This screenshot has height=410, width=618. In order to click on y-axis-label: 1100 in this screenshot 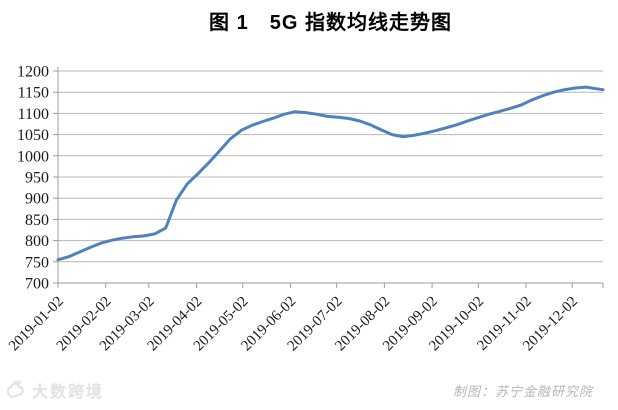, I will do `click(33, 114)`.